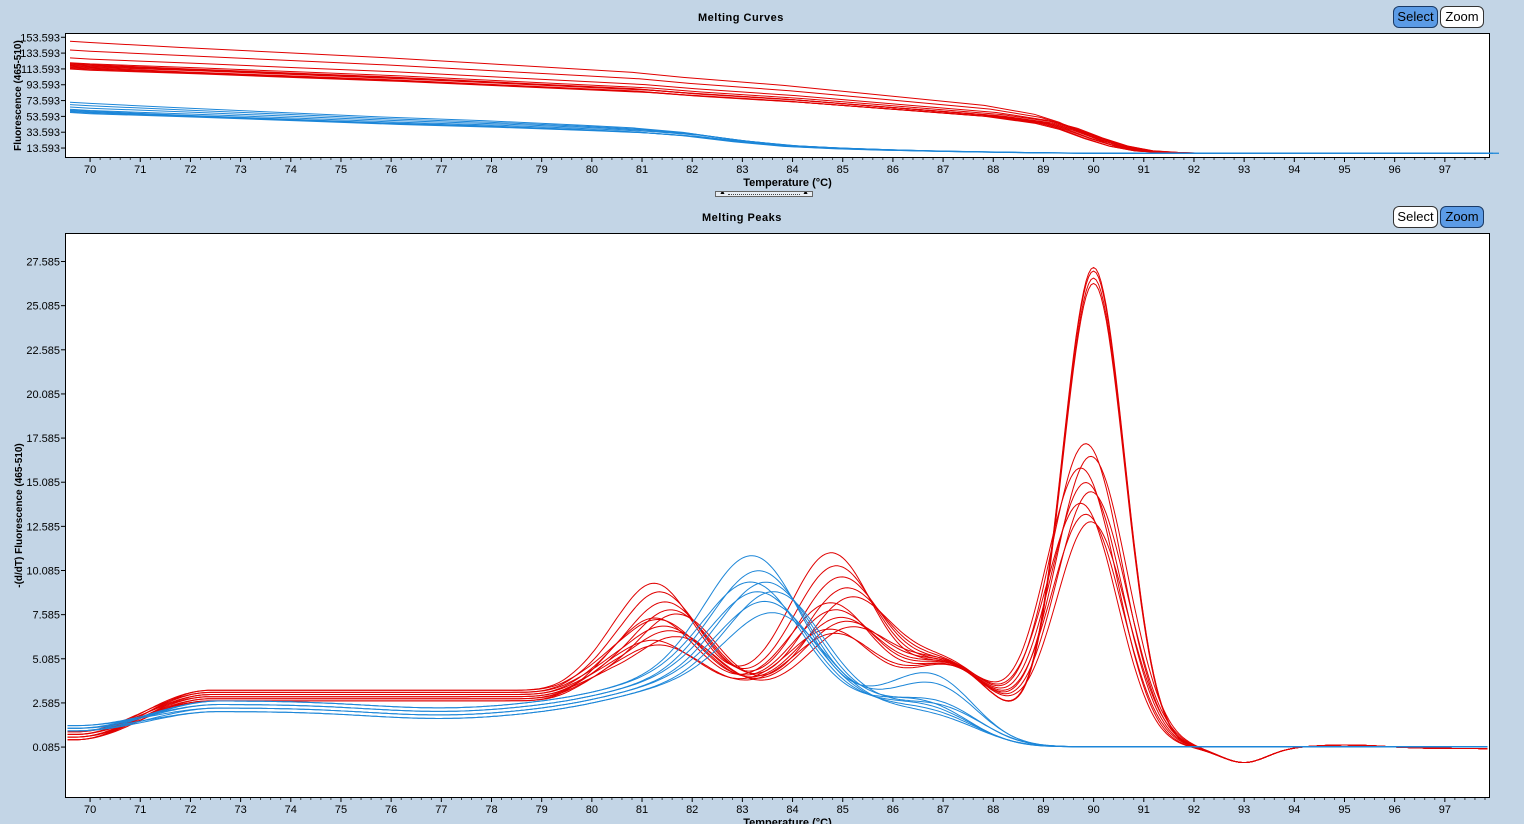 This screenshot has height=824, width=1524. I want to click on y-tick-label: 15.085, so click(43, 483).